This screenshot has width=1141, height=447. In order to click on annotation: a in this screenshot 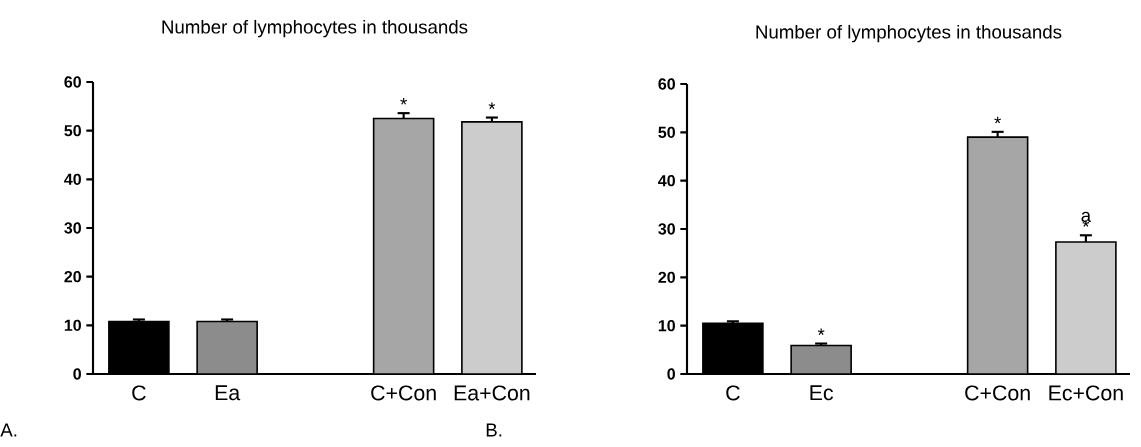, I will do `click(1086, 217)`.